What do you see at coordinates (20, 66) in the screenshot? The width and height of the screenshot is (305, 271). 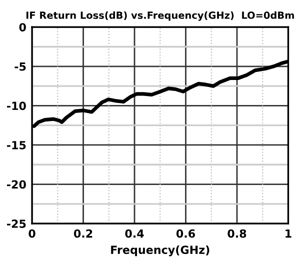 I see `y-tick-label: -5` at bounding box center [20, 66].